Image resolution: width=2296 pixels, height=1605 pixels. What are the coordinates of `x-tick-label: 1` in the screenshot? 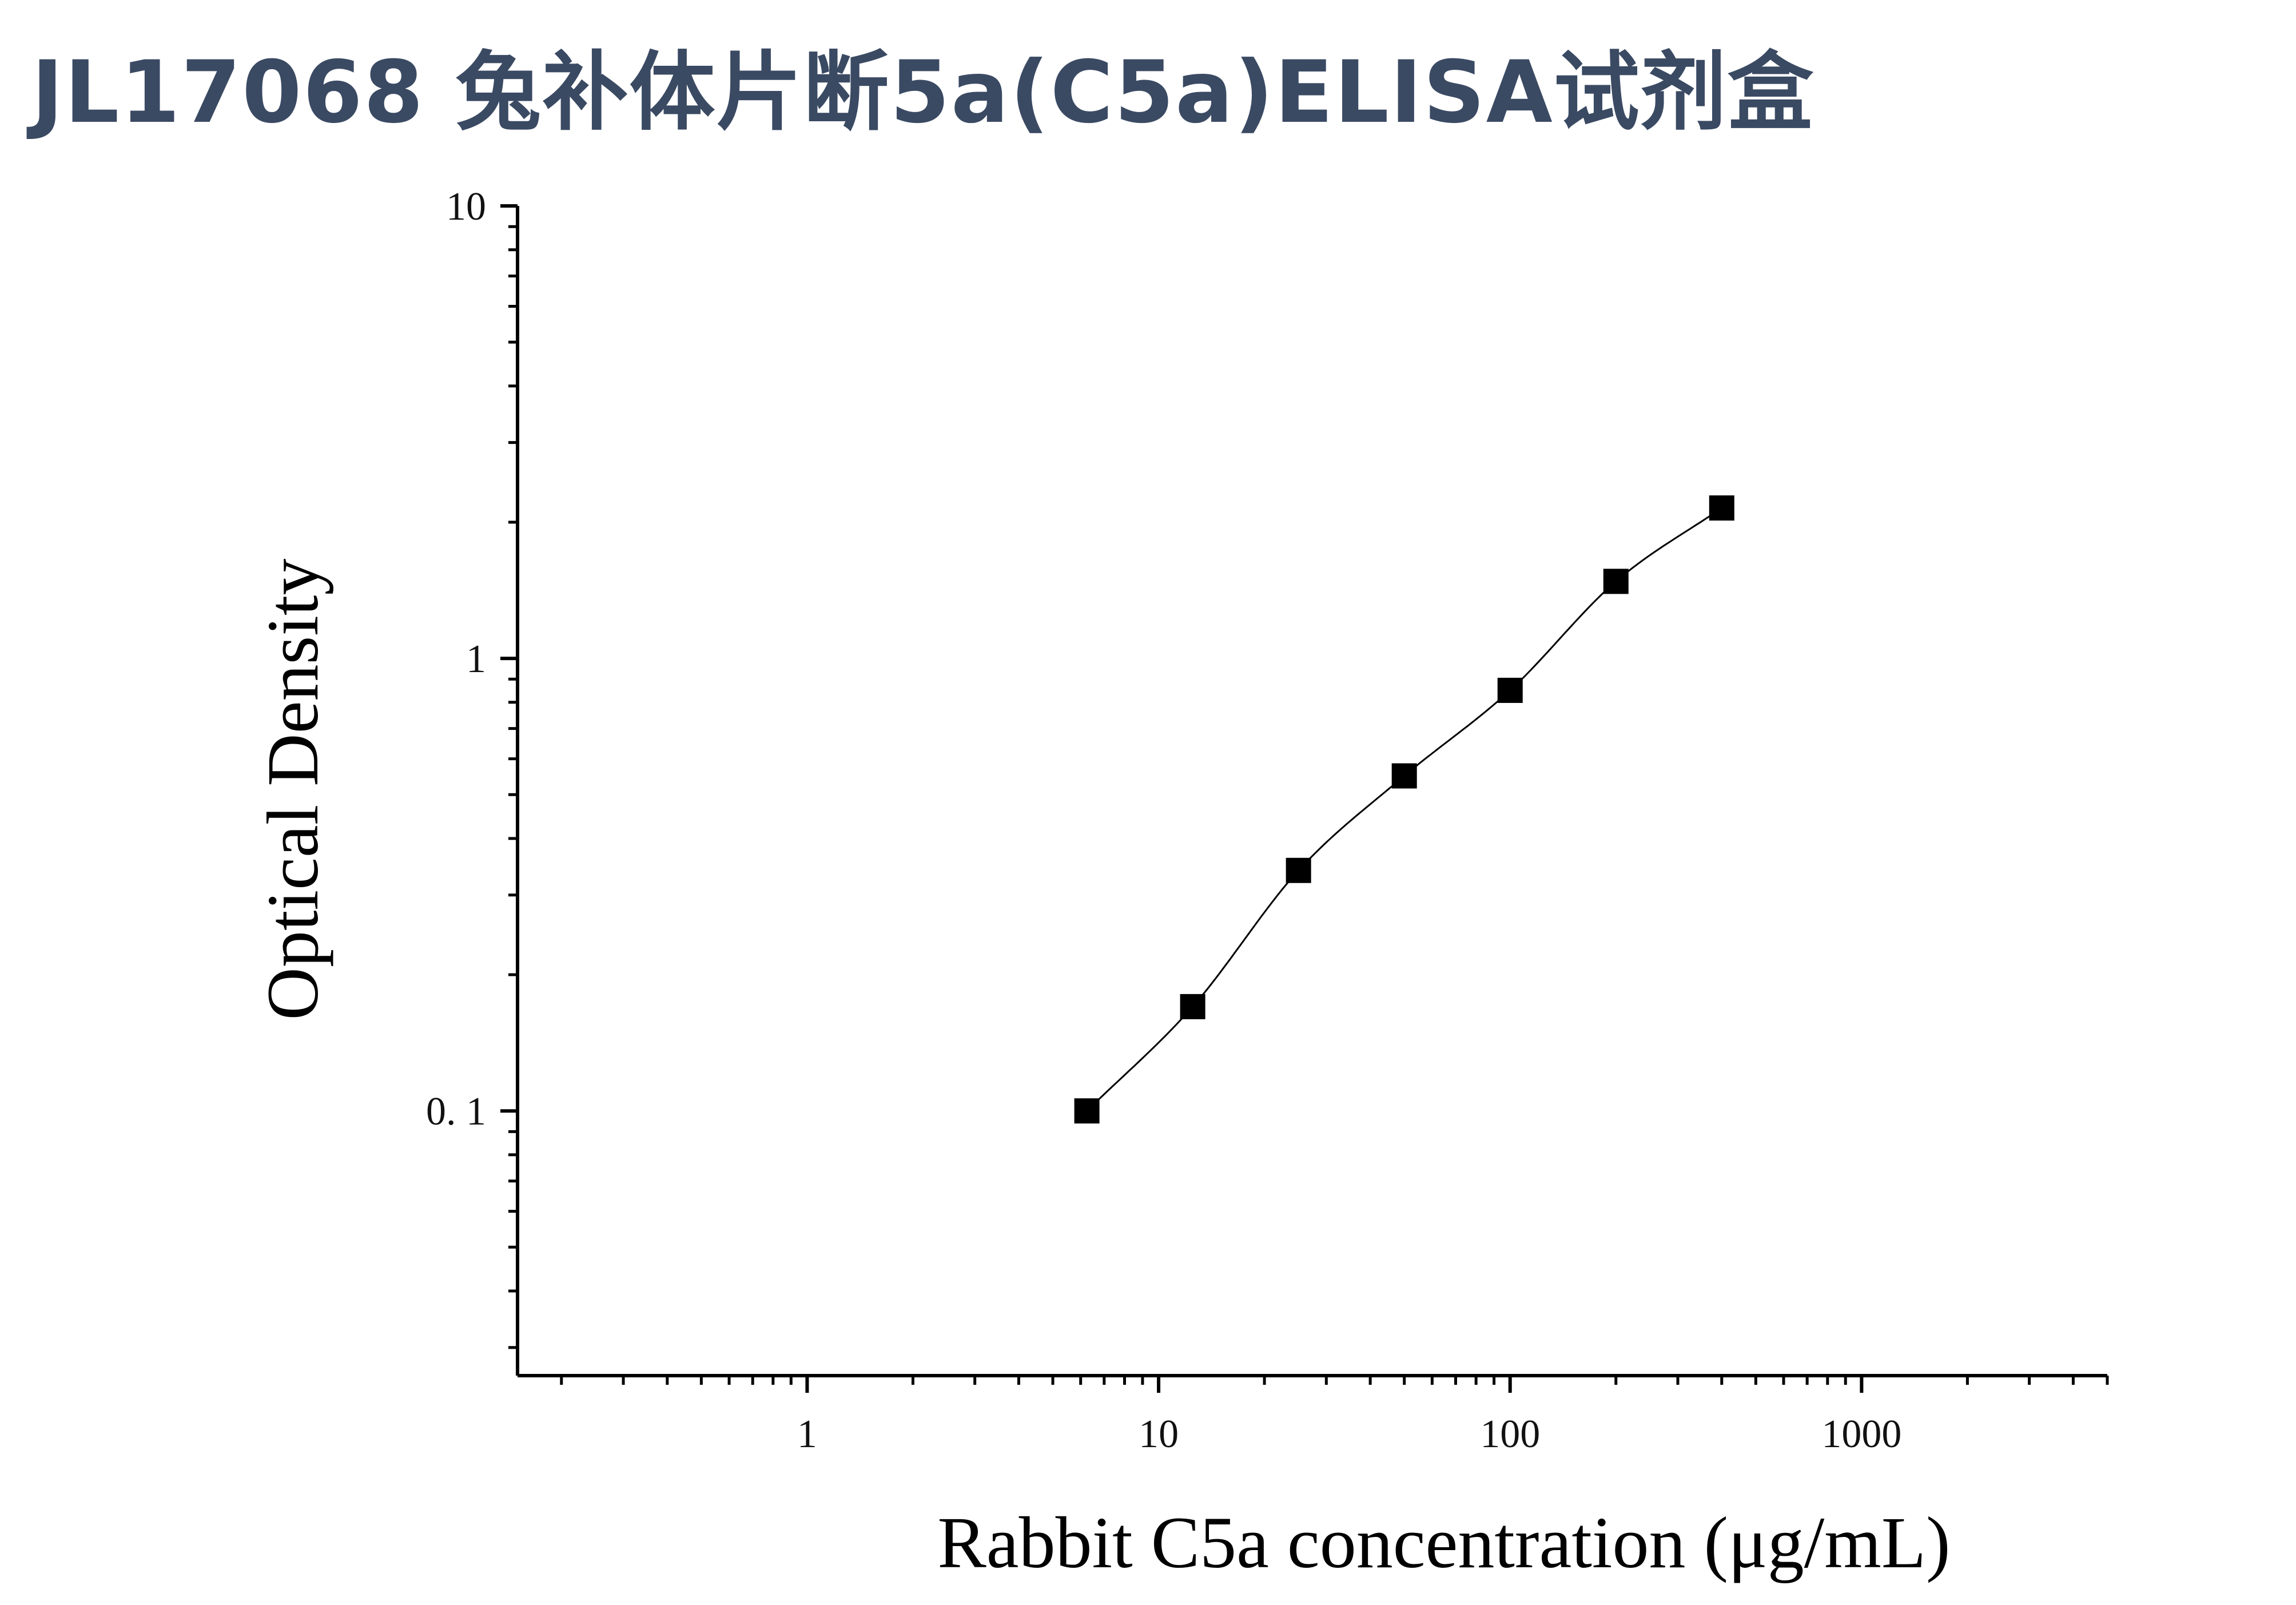 It's located at (807, 1434).